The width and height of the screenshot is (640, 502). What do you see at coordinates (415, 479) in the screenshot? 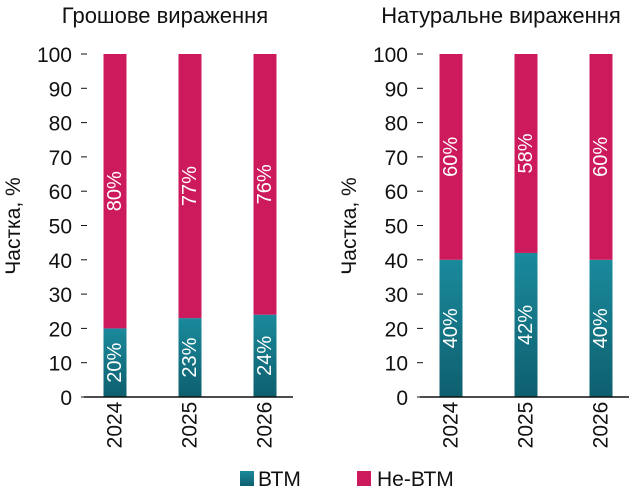
I see `legend-label: Не-ВТМ` at bounding box center [415, 479].